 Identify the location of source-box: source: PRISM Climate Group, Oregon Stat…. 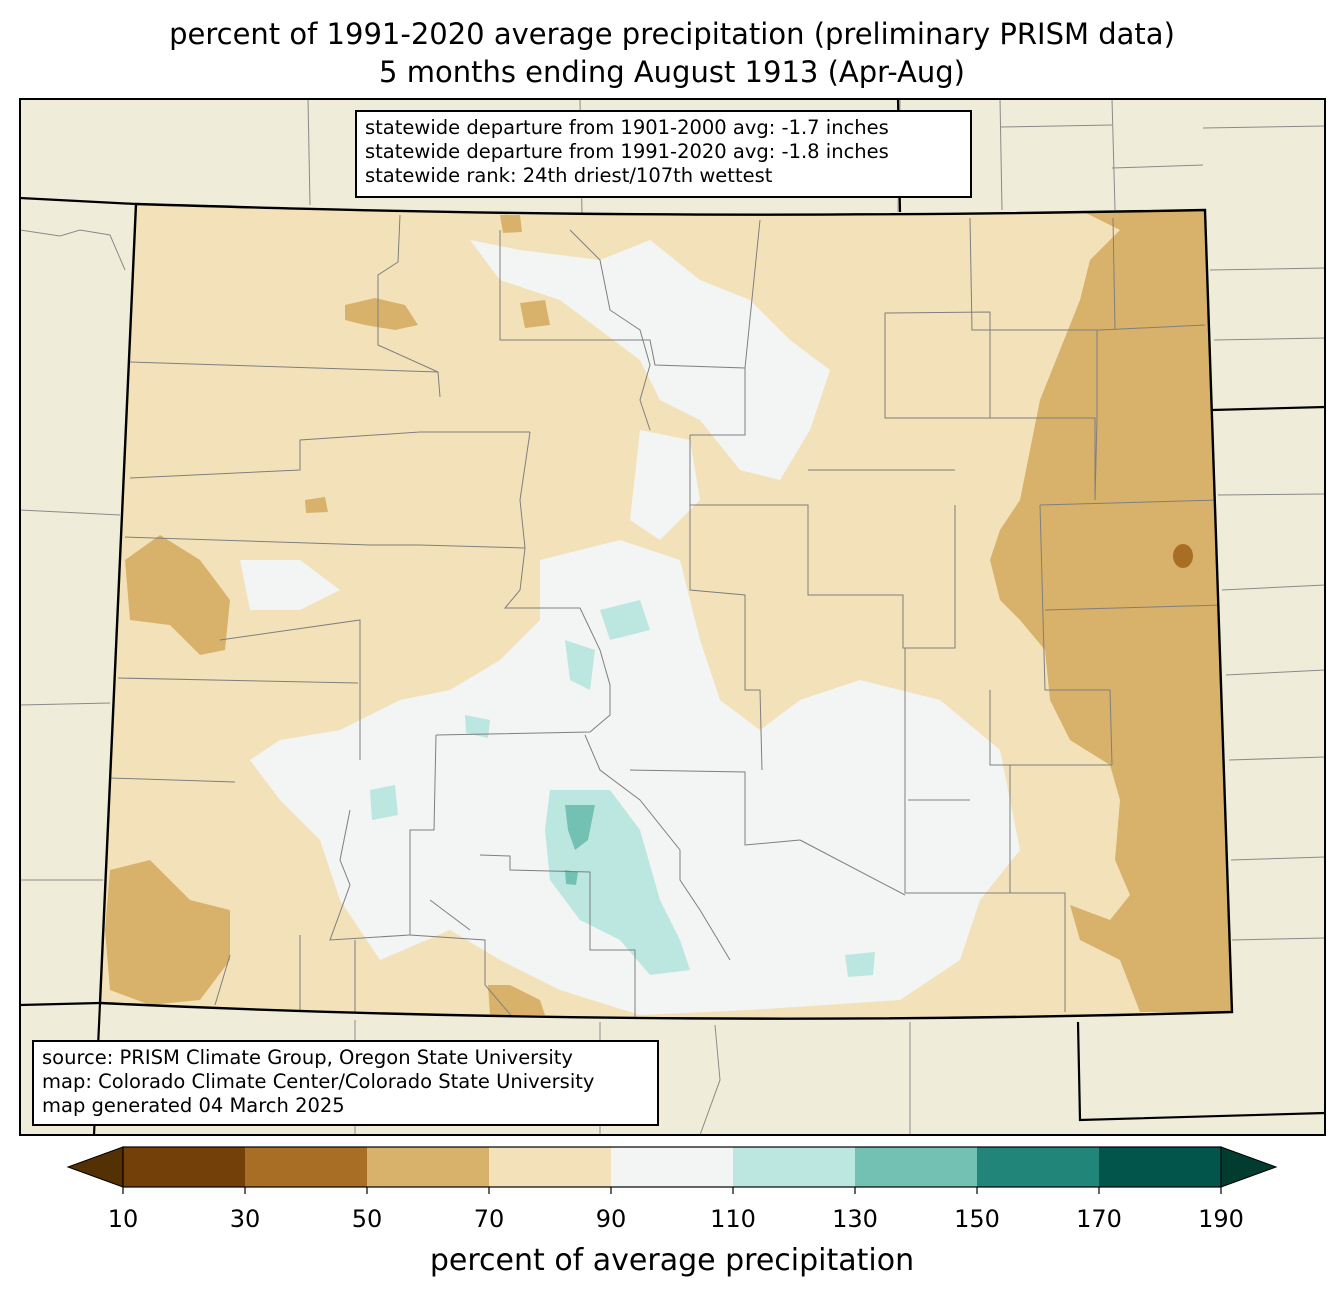
(345, 1083).